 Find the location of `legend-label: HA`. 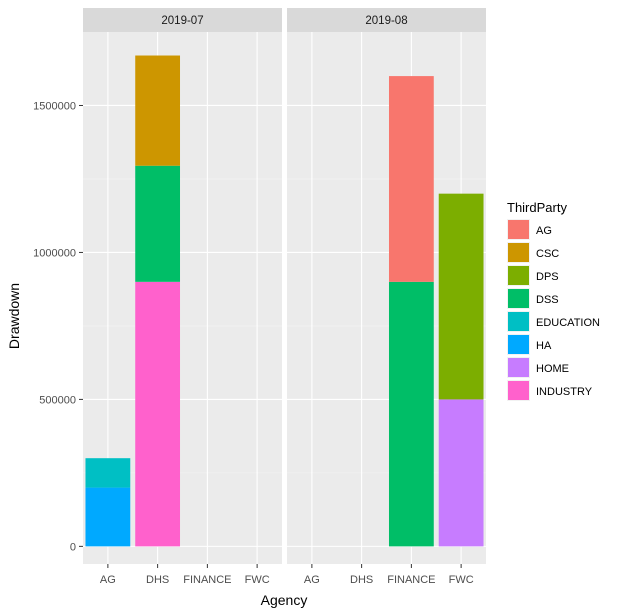

legend-label: HA is located at coordinates (544, 346).